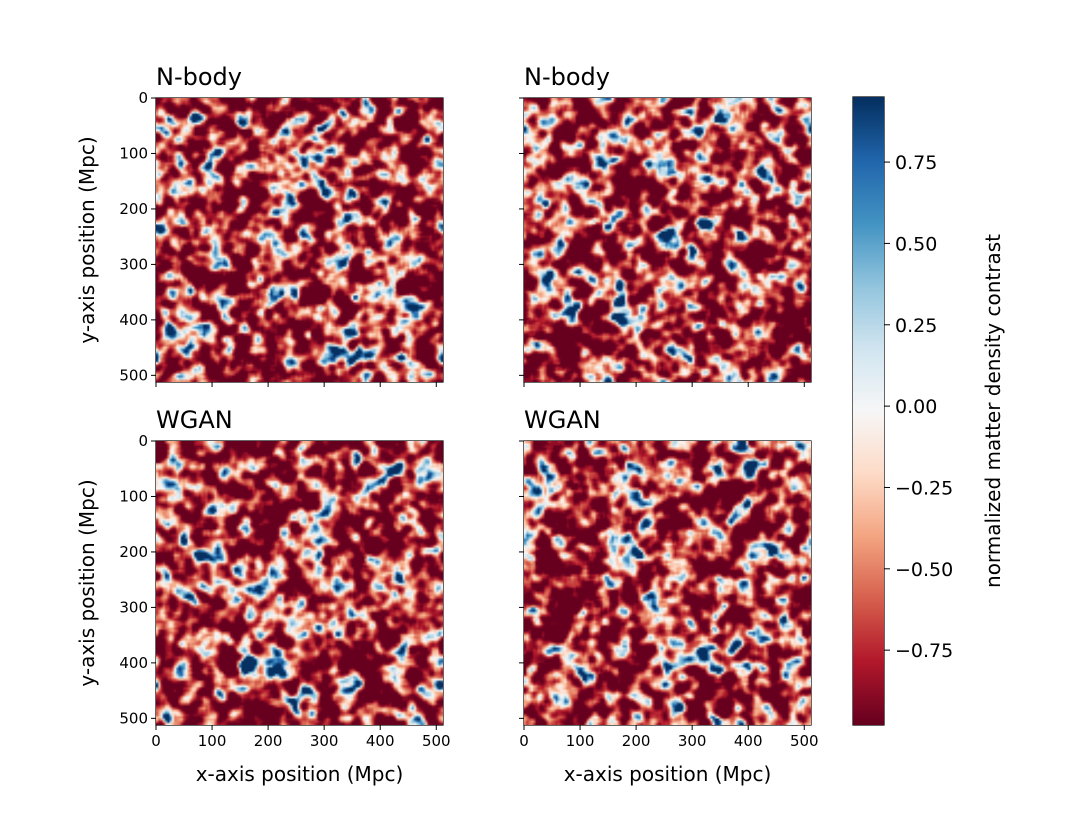 This screenshot has width=1088, height=821. I want to click on colorbar-tick-label: 0.25, so click(916, 326).